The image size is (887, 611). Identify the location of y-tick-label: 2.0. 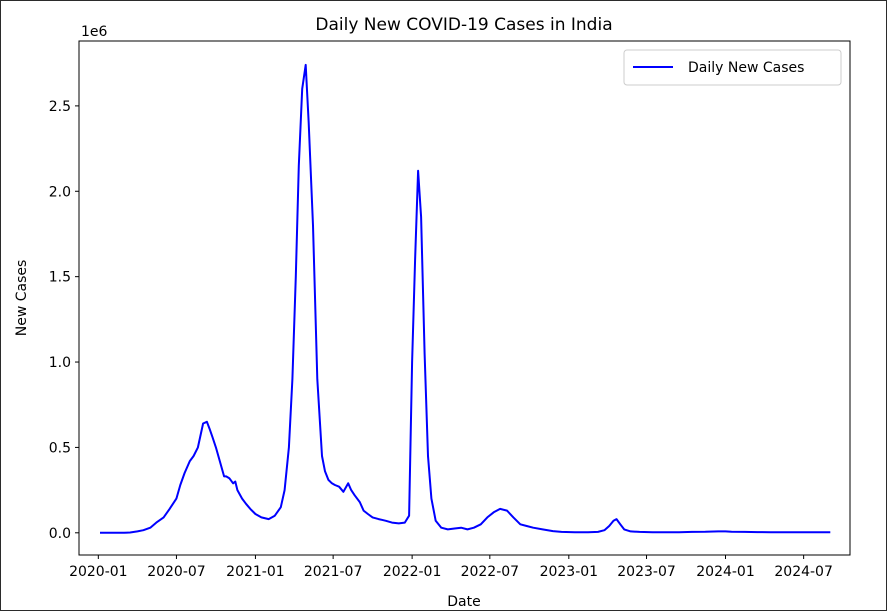
(60, 192).